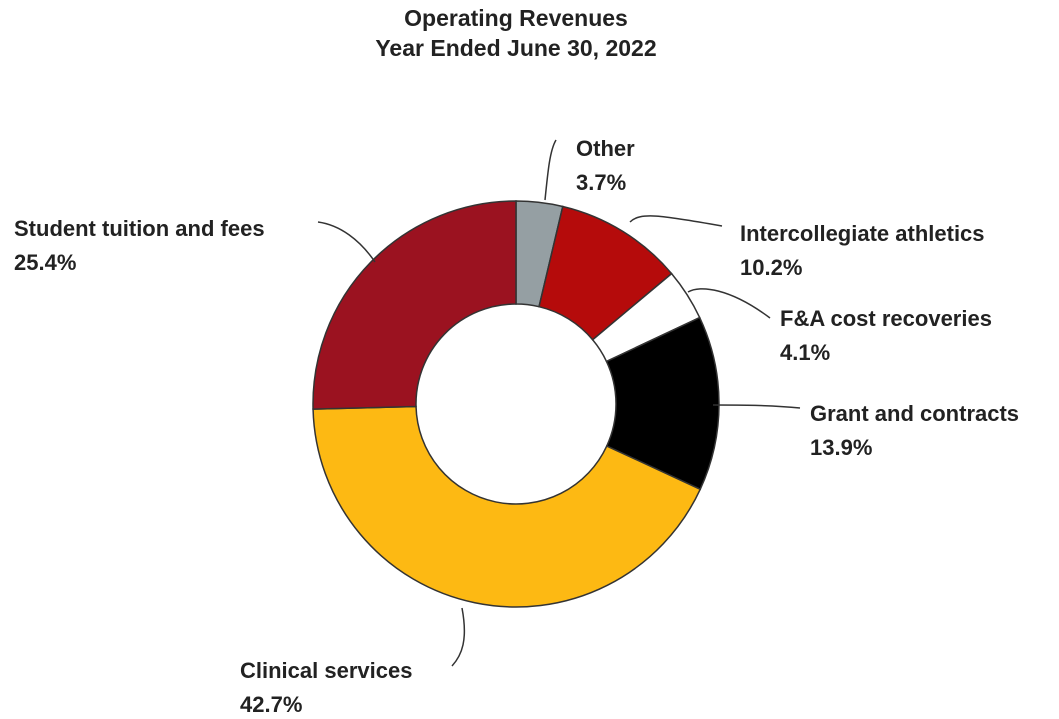 The width and height of the screenshot is (1059, 719). I want to click on slice-label: Intercollegiate athletics, so click(862, 233).